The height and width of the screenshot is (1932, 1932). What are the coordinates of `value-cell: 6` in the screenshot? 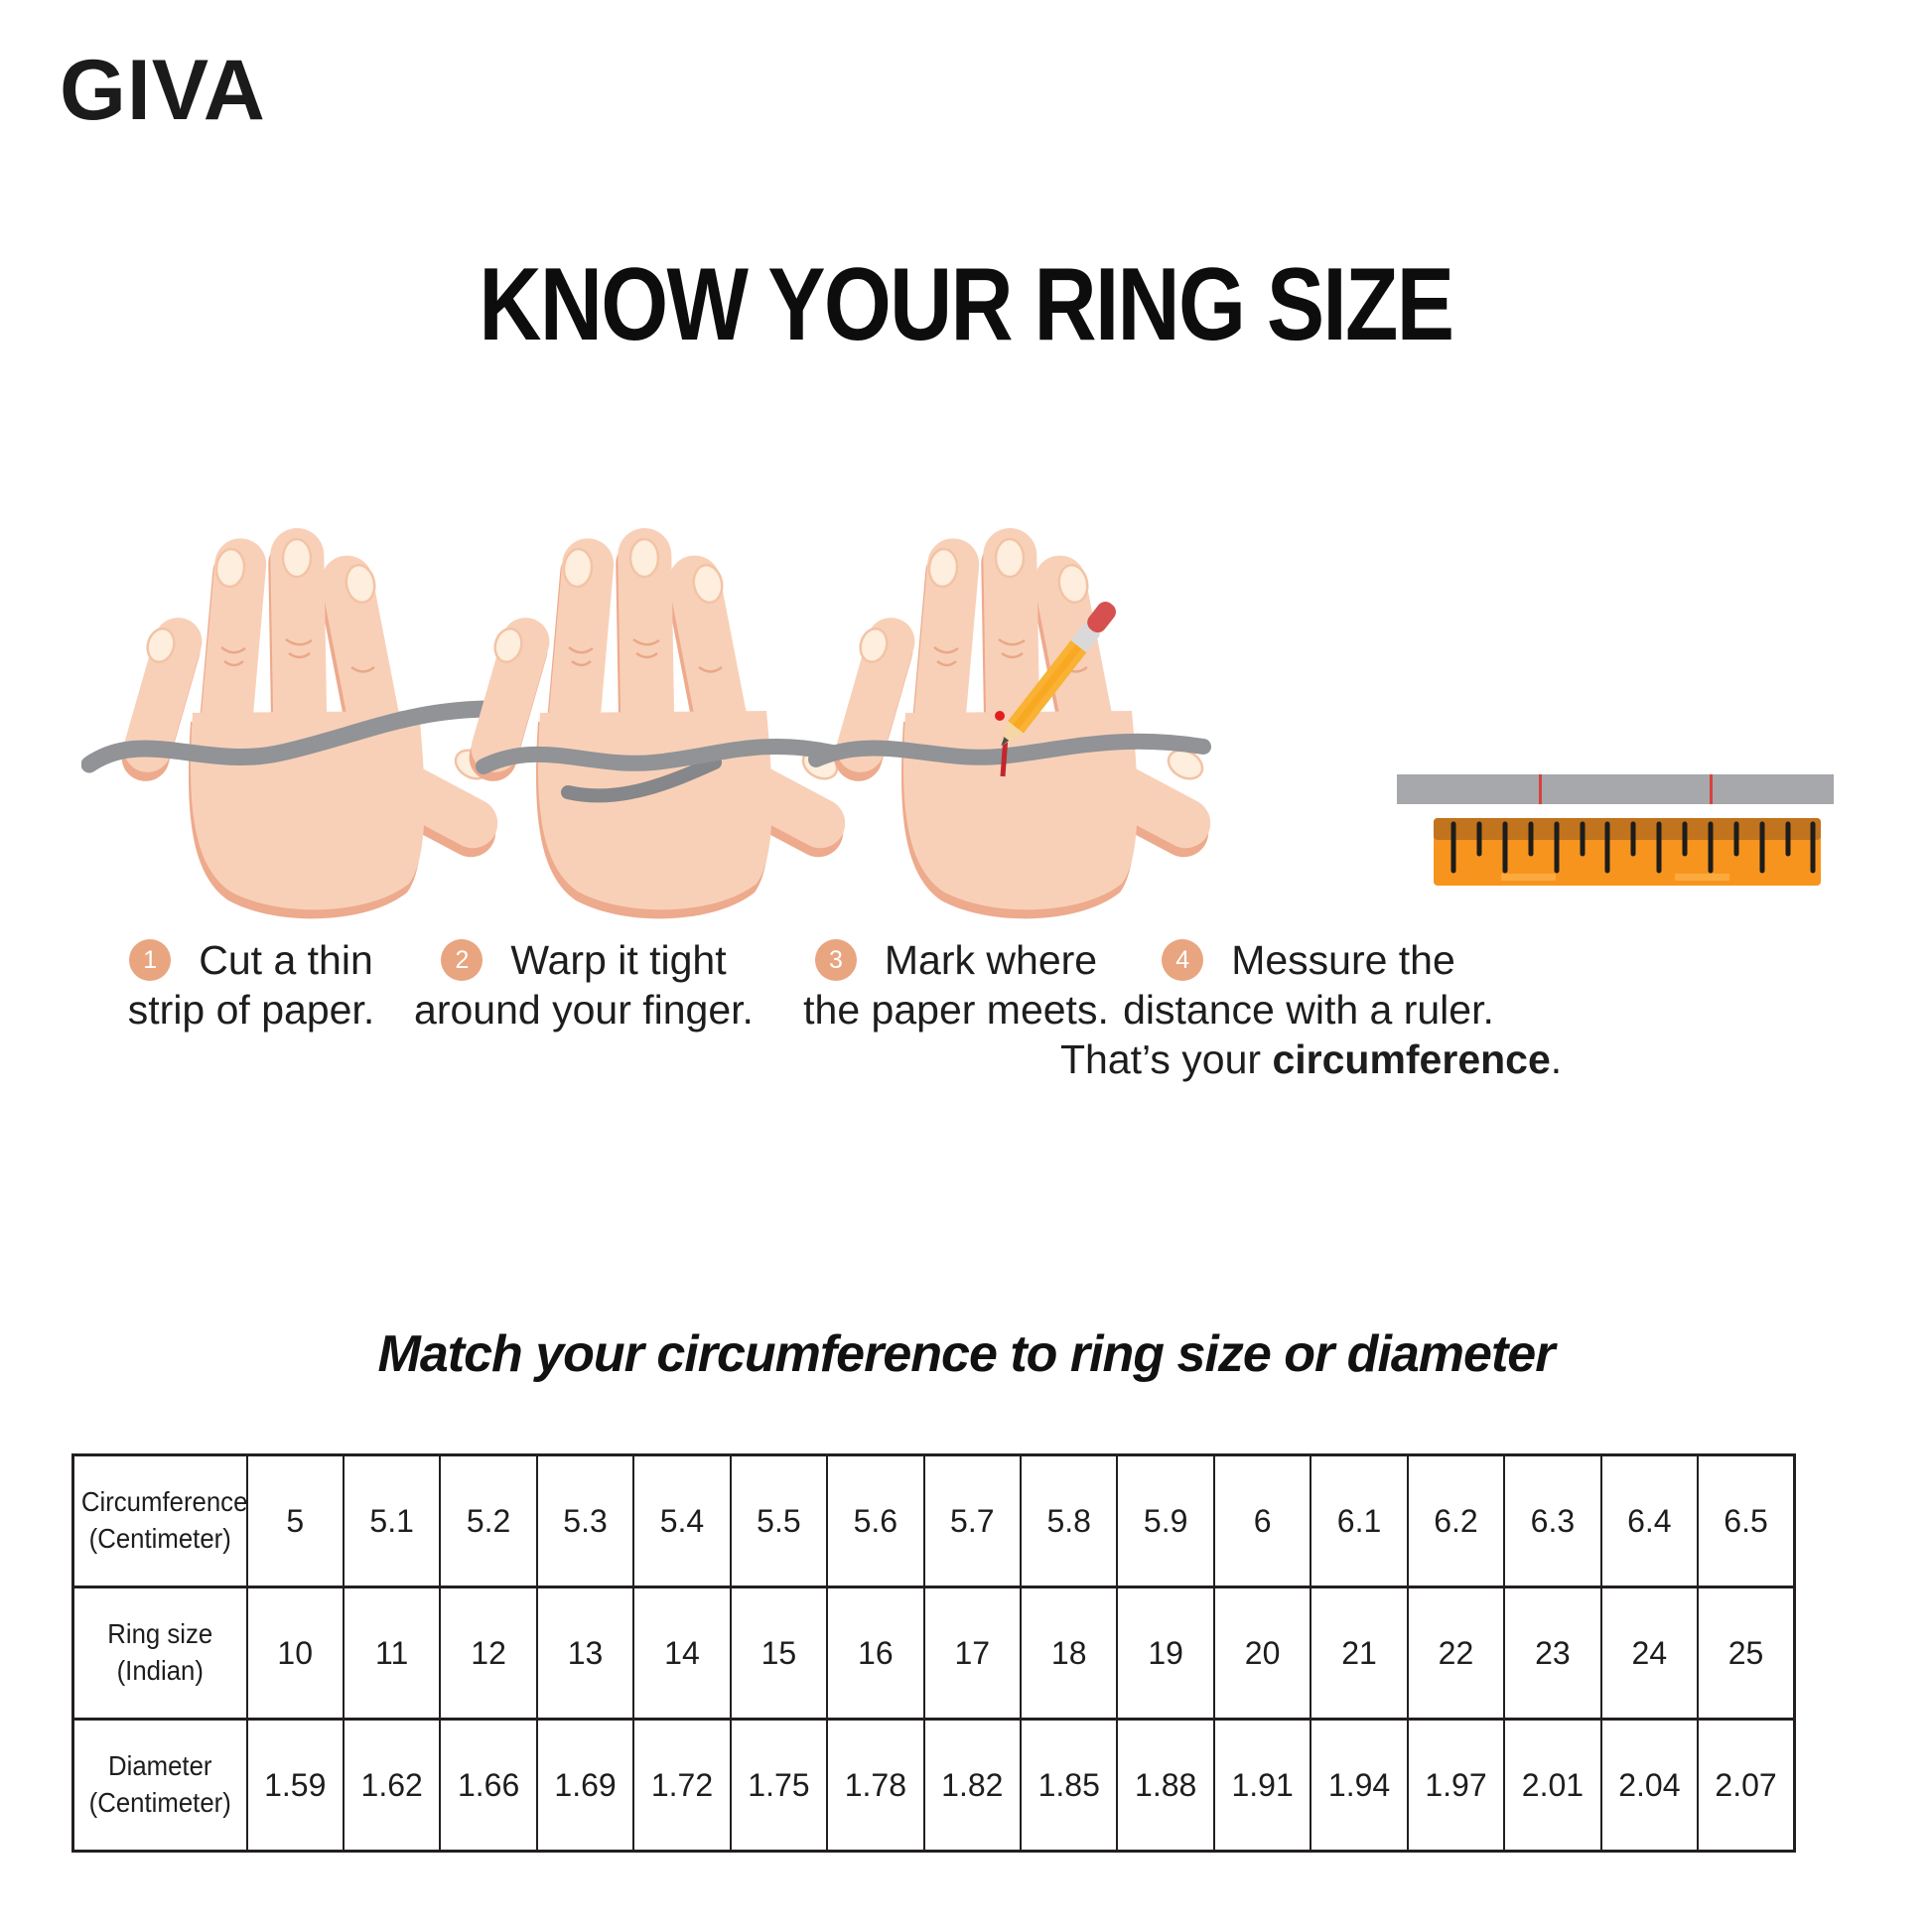 It's located at (1262, 1520).